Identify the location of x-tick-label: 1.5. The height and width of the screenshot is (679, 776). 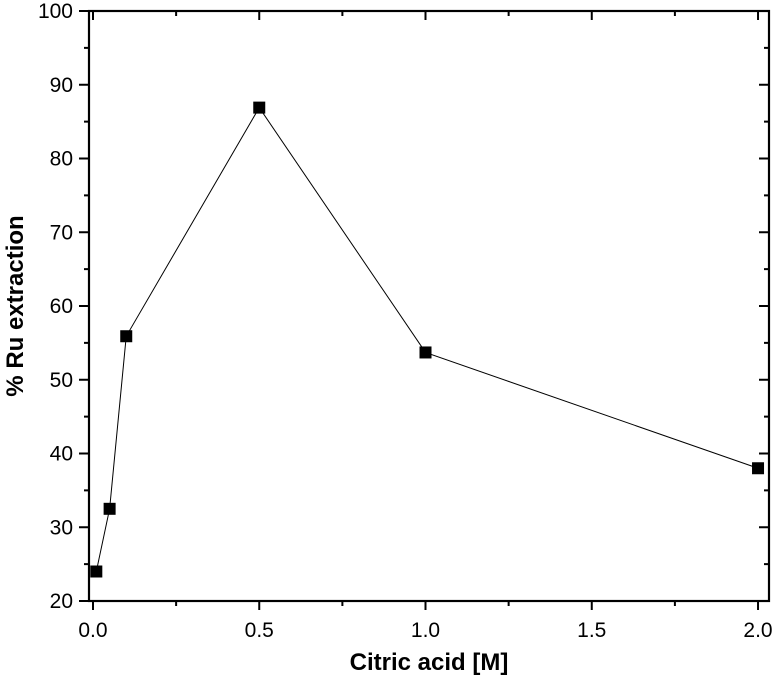
(591, 630).